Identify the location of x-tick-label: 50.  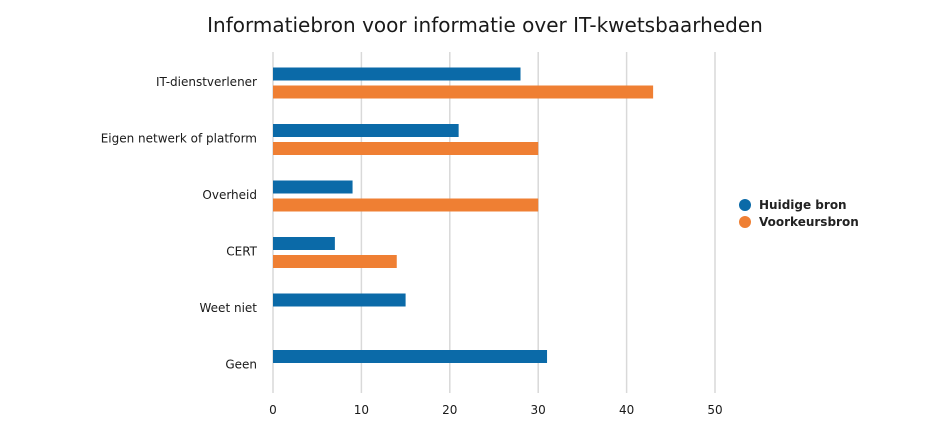
(714, 410).